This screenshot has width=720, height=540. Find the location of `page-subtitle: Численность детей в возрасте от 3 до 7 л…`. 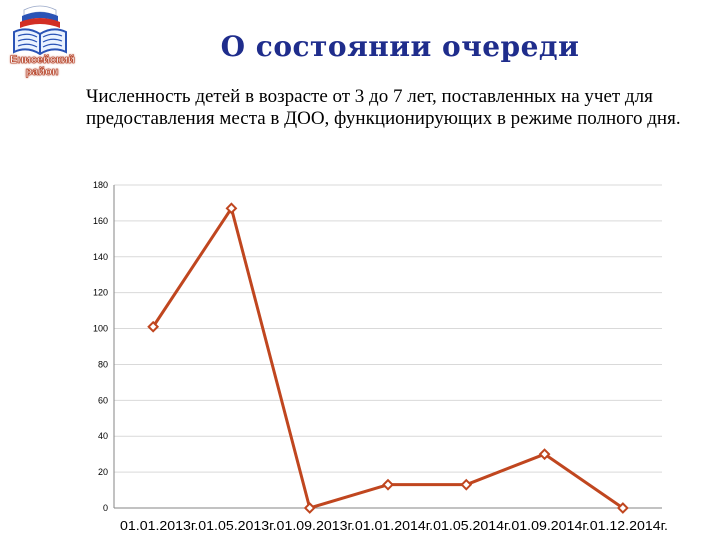

page-subtitle: Численность детей в возрасте от 3 до 7 л… is located at coordinates (383, 107).